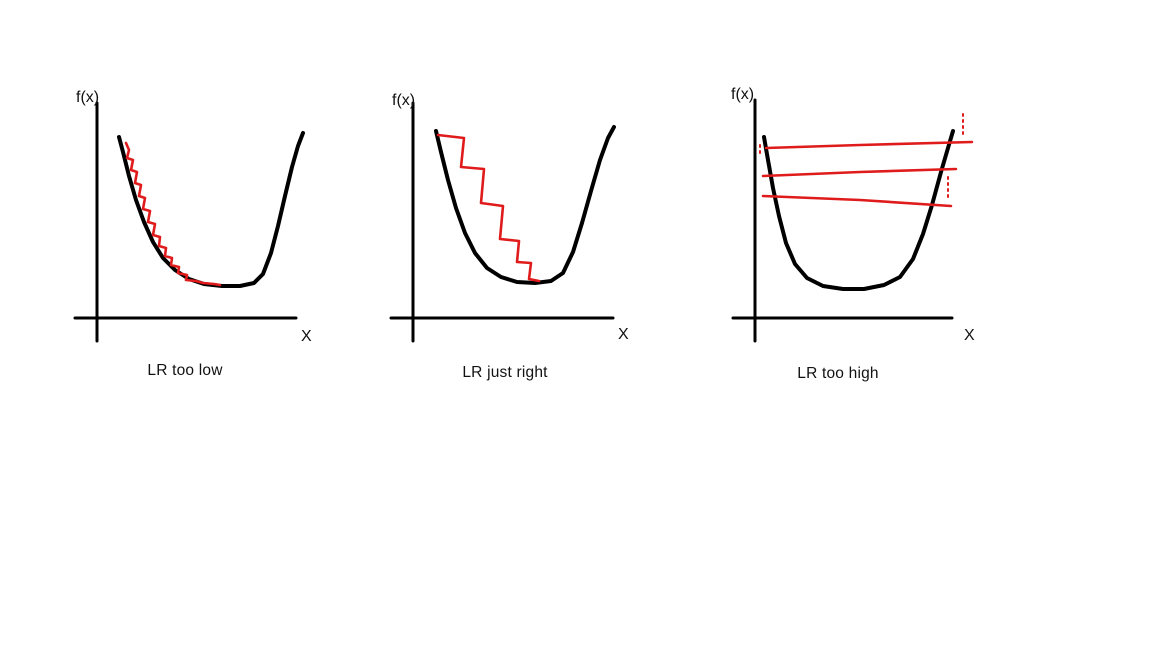  I want to click on panel-caption: LR just right, so click(505, 372).